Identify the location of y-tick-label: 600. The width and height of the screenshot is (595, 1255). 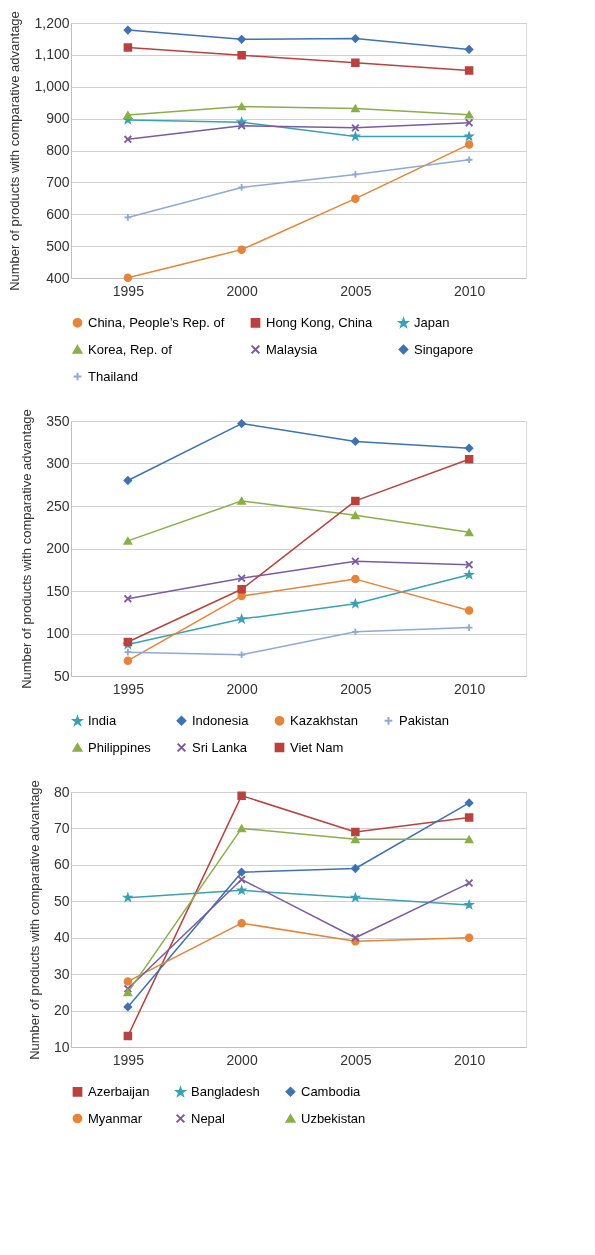
(58, 213).